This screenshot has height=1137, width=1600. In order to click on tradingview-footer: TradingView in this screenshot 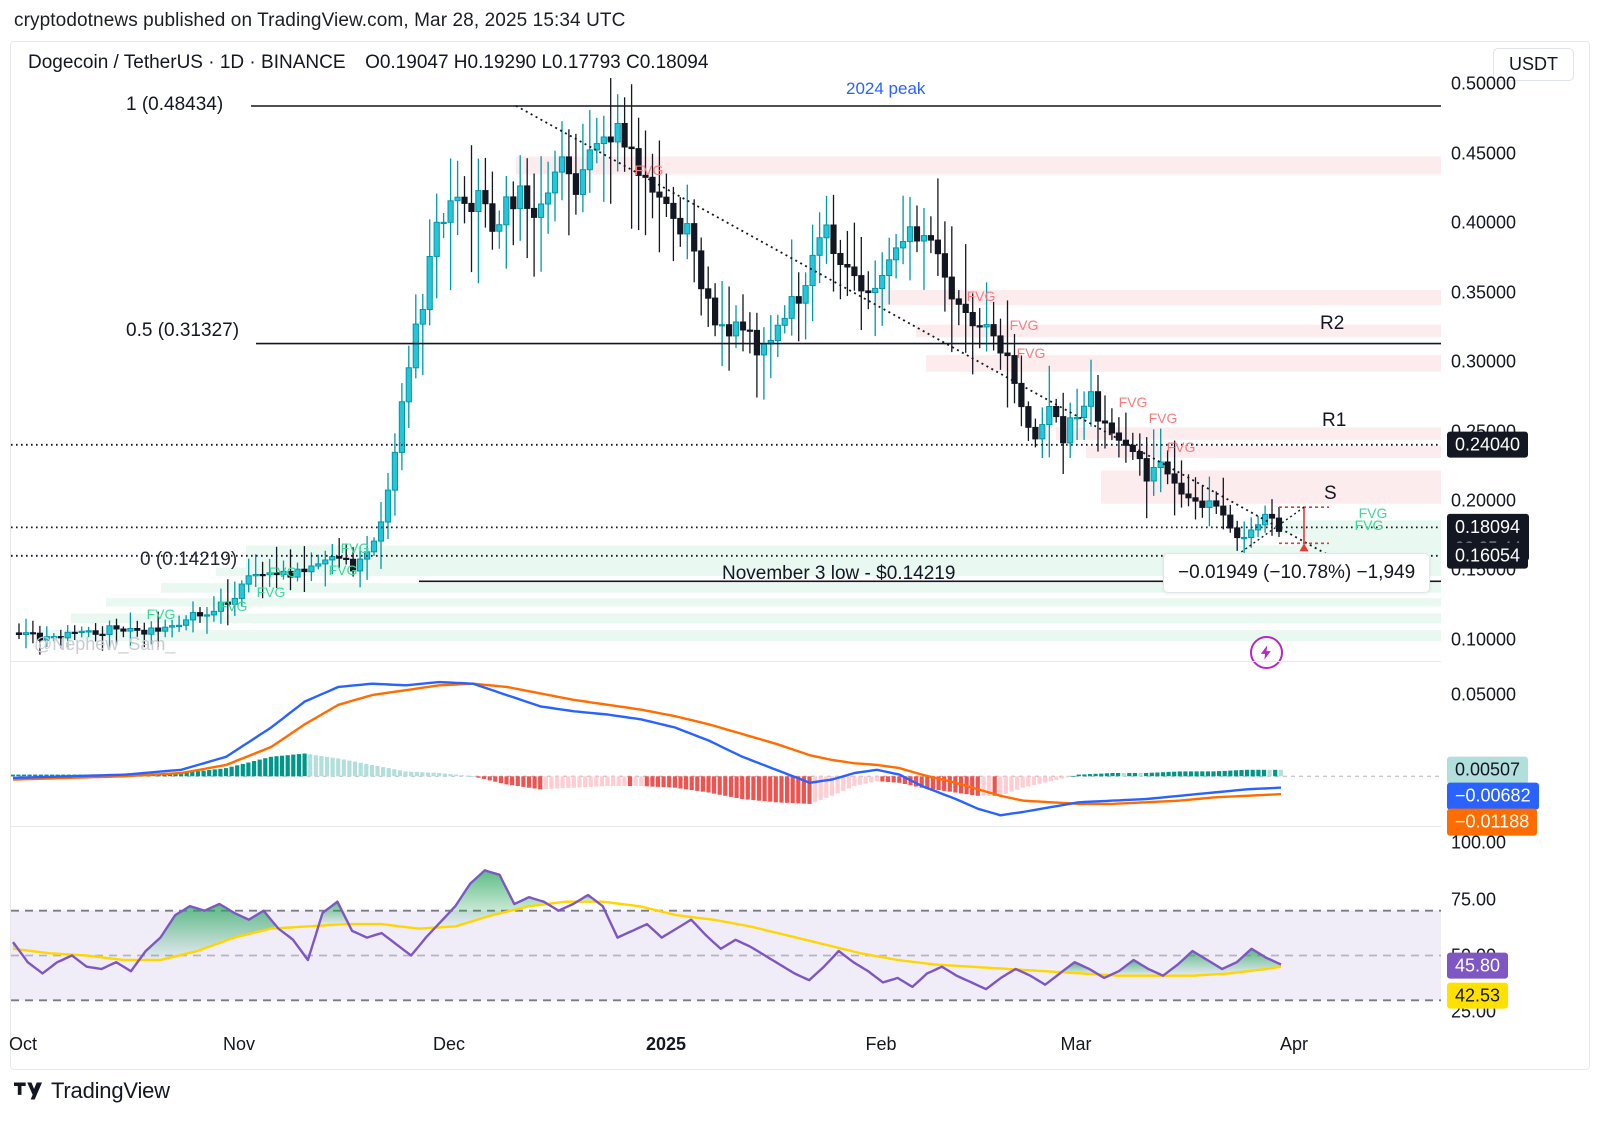, I will do `click(92, 1091)`.